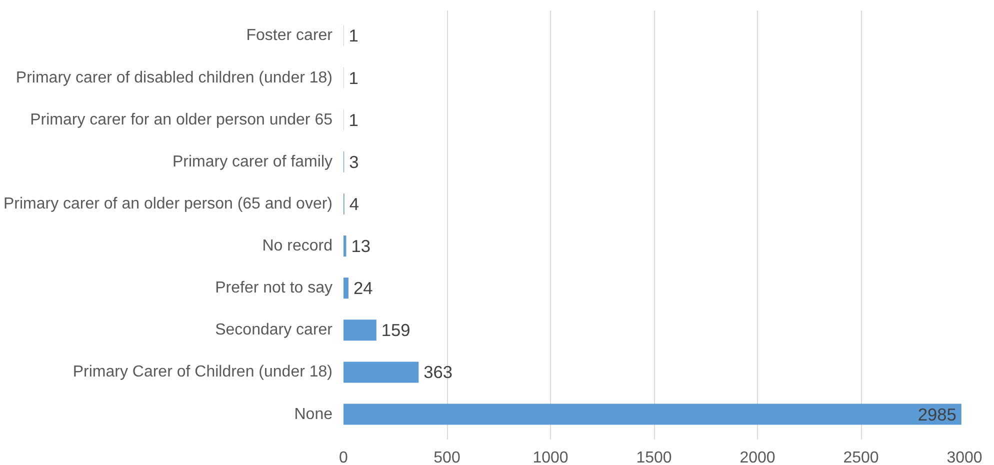 The image size is (994, 465). I want to click on data-label: 13, so click(360, 246).